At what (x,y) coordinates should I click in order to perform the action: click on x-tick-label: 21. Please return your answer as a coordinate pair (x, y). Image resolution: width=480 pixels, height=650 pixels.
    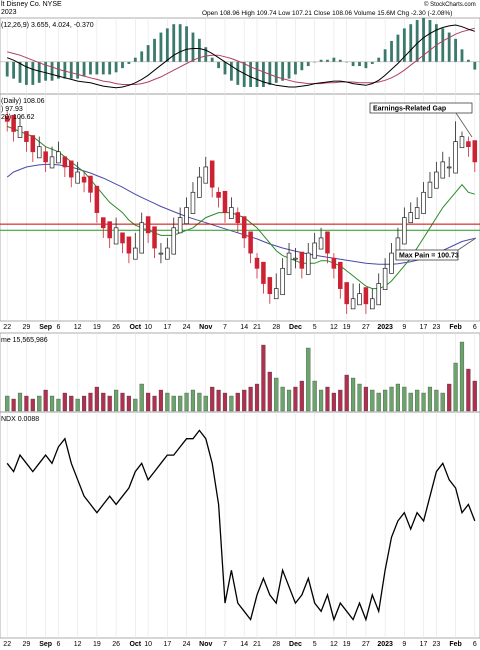
    Looking at the image, I should click on (257, 644).